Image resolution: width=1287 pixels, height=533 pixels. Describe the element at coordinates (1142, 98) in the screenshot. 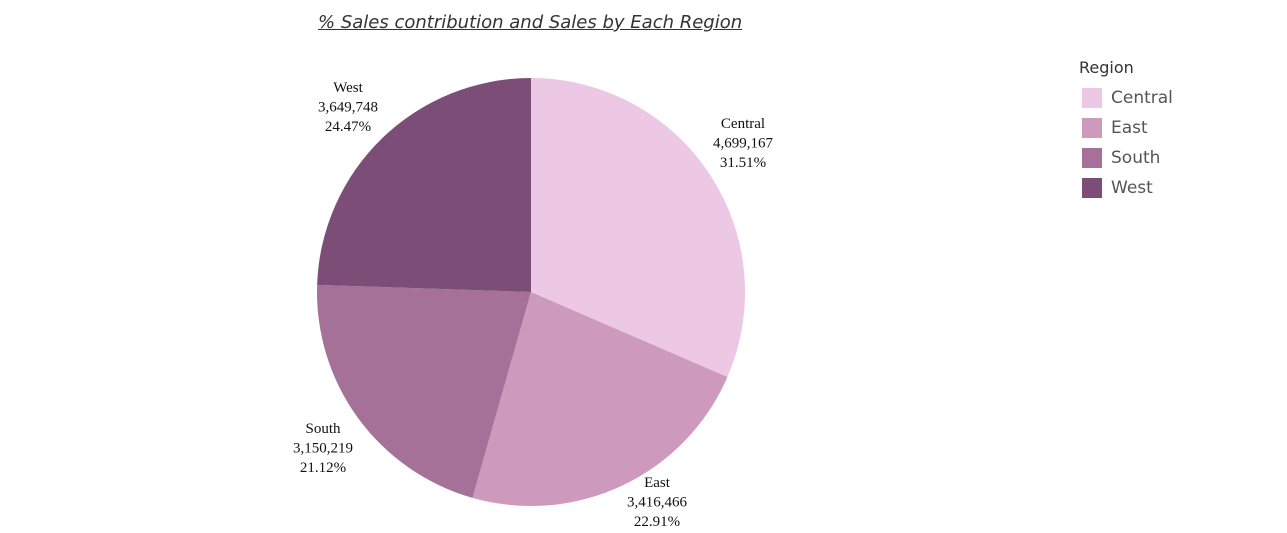

I see `legend-label: Central` at that location.